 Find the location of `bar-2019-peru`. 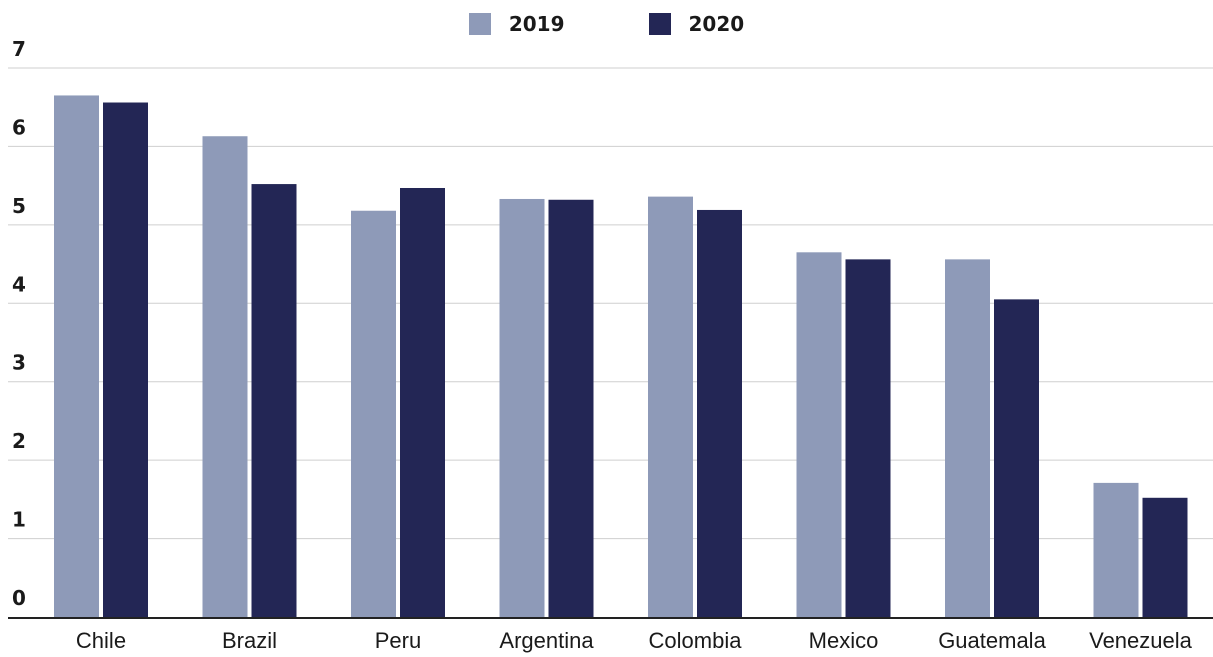

bar-2019-peru is located at coordinates (373, 414).